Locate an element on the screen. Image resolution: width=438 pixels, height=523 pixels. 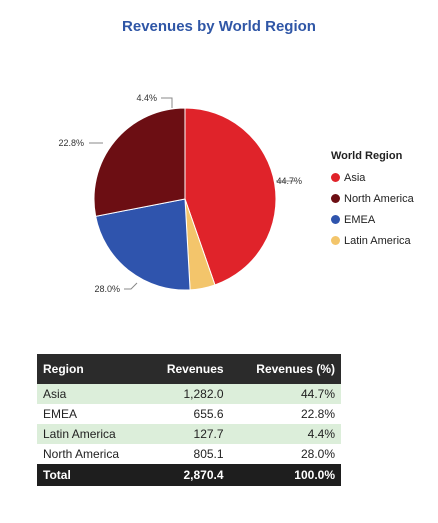
legend-title: World Region is located at coordinates (367, 156).